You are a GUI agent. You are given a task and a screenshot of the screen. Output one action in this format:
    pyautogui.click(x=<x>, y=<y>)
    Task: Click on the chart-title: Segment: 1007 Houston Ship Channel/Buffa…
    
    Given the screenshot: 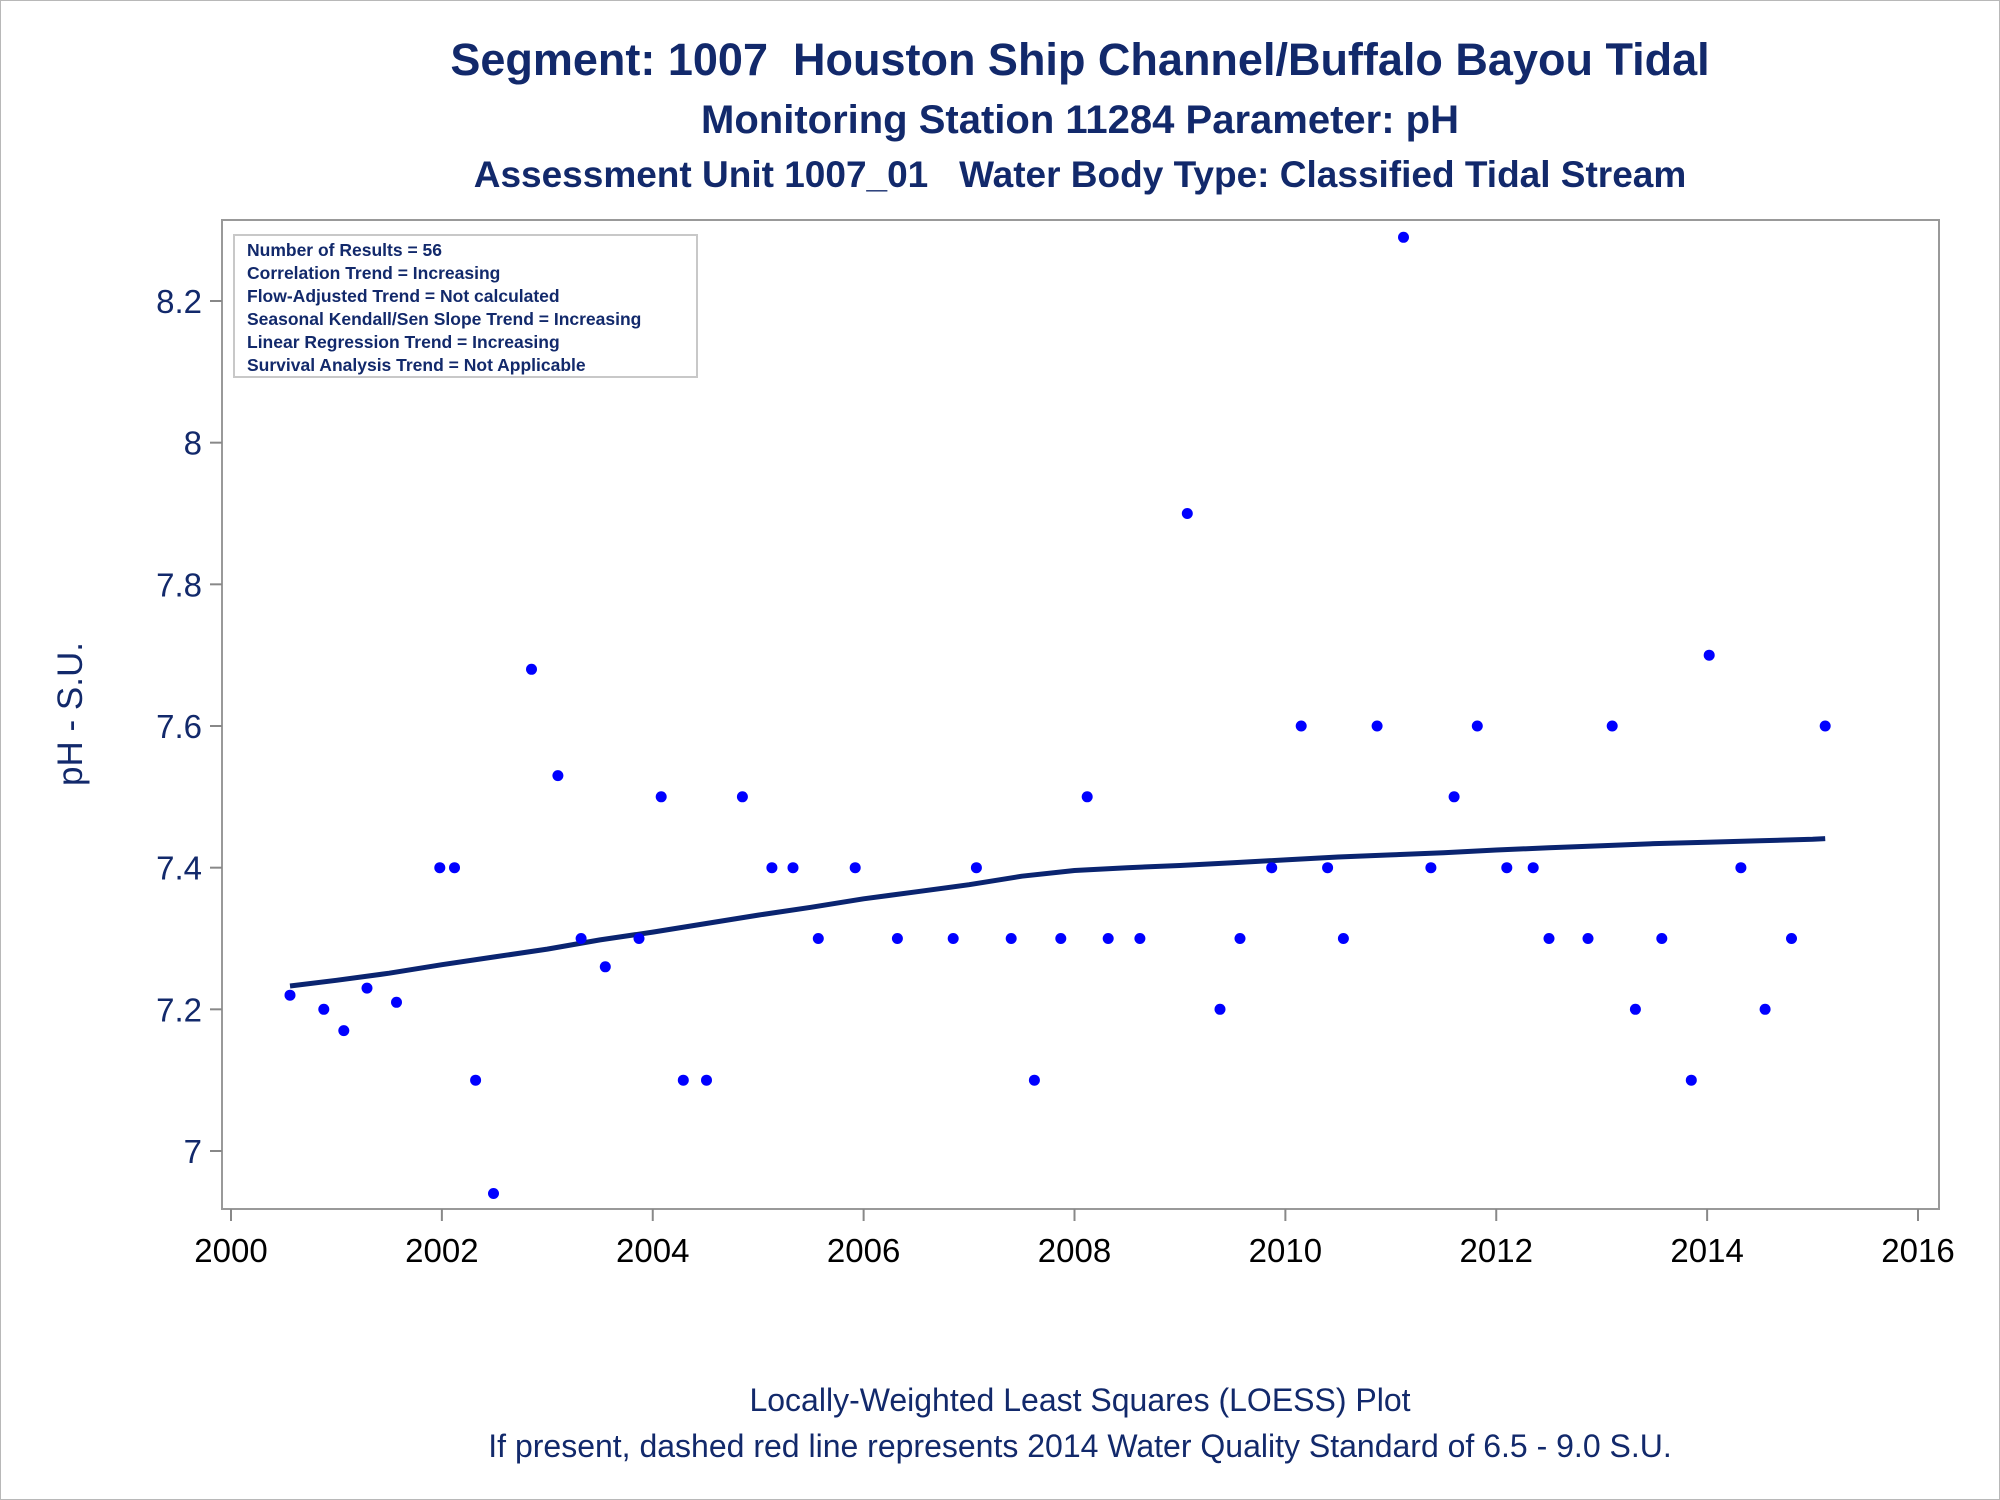 What is the action you would take?
    pyautogui.click(x=1080, y=59)
    